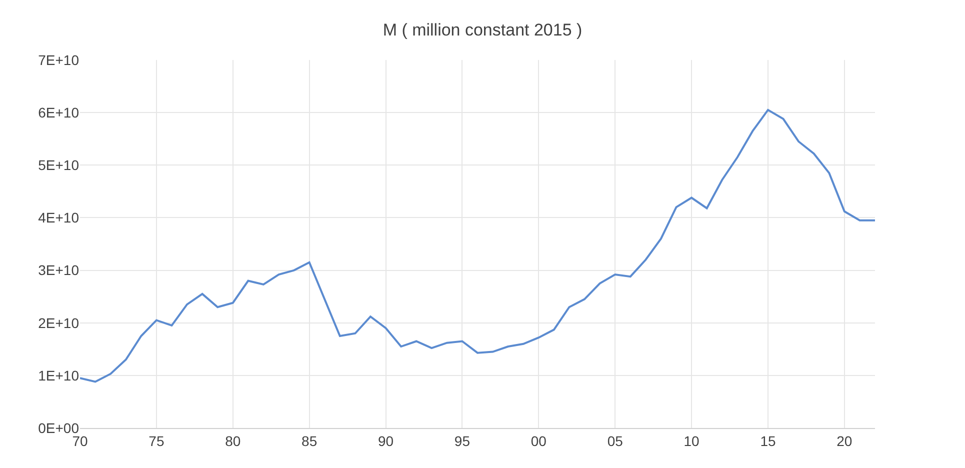 The image size is (965, 468). What do you see at coordinates (768, 440) in the screenshot?
I see `x-tick-label: 15` at bounding box center [768, 440].